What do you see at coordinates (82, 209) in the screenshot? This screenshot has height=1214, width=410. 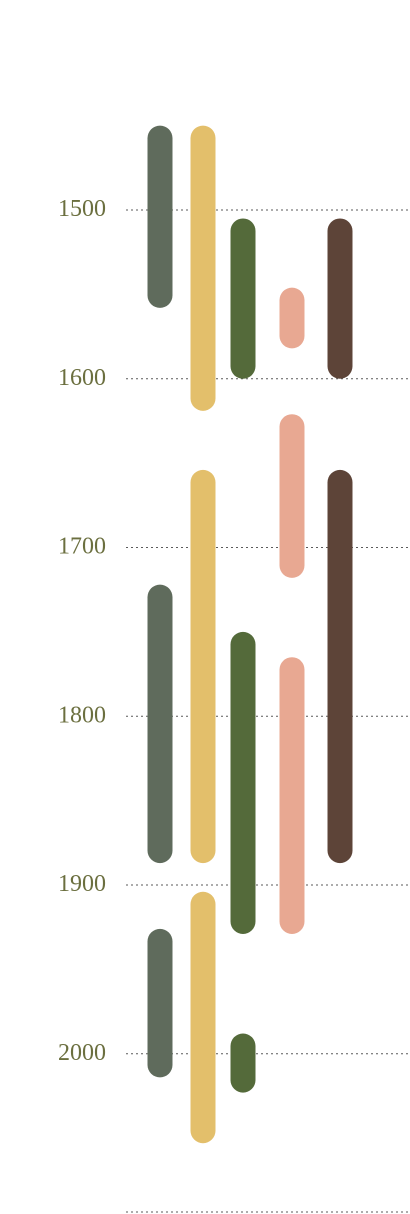 I see `y-tick-label: 1500` at bounding box center [82, 209].